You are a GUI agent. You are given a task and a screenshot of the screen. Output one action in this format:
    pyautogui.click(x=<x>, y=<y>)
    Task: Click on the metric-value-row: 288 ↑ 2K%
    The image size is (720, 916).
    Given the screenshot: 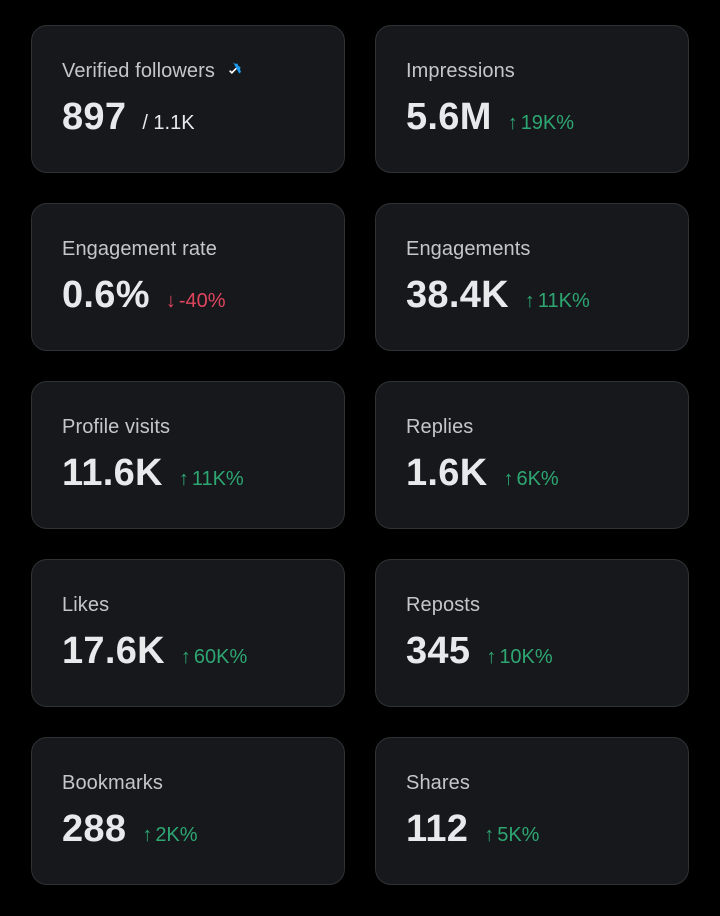 What is the action you would take?
    pyautogui.click(x=188, y=829)
    